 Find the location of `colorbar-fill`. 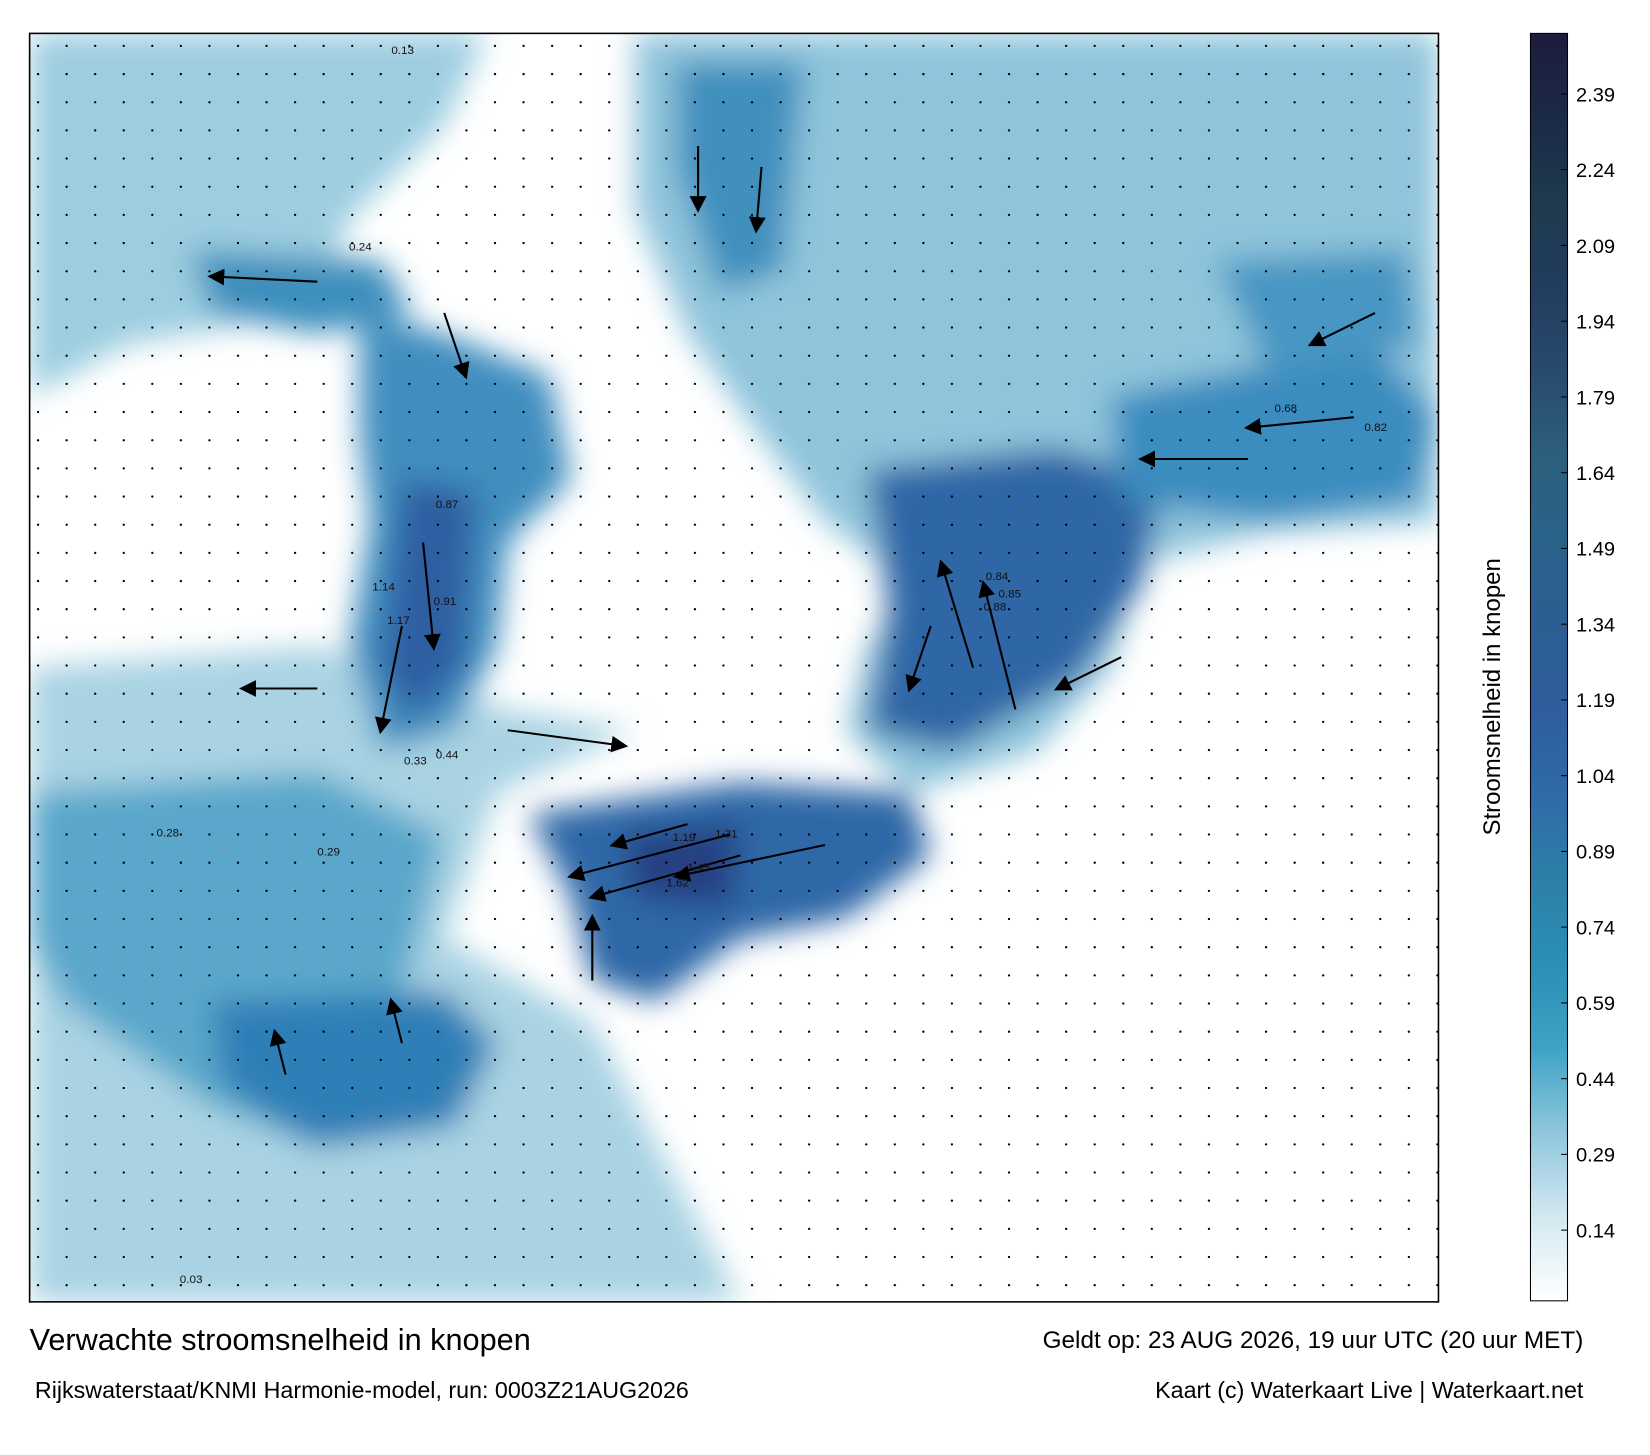

colorbar-fill is located at coordinates (1549, 667).